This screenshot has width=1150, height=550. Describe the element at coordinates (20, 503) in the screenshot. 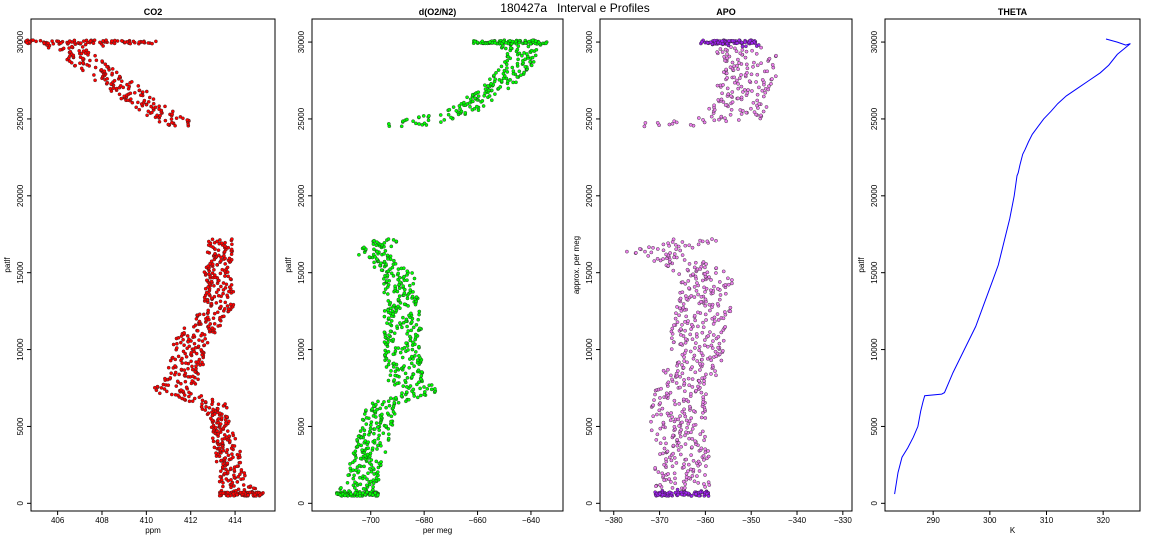

I see `y-tick-label: 0` at that location.